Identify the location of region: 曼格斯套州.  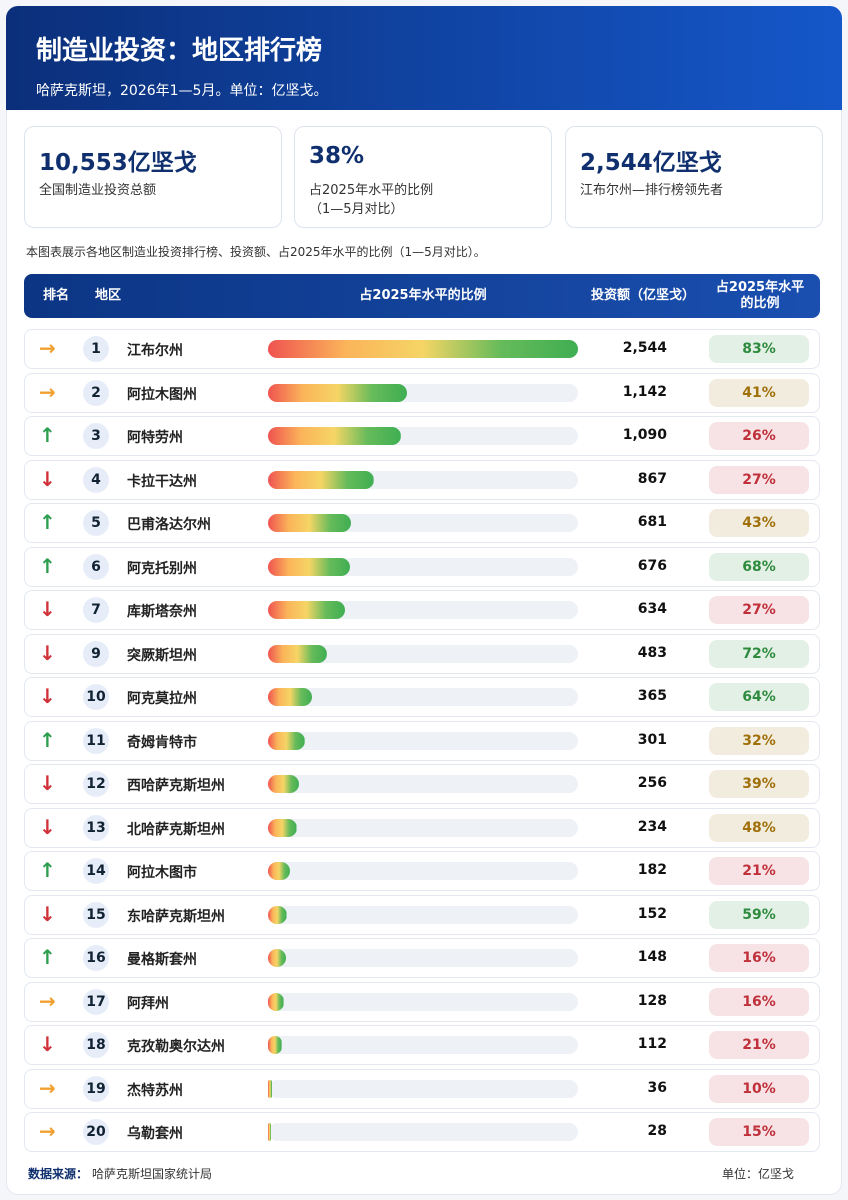
(162, 960).